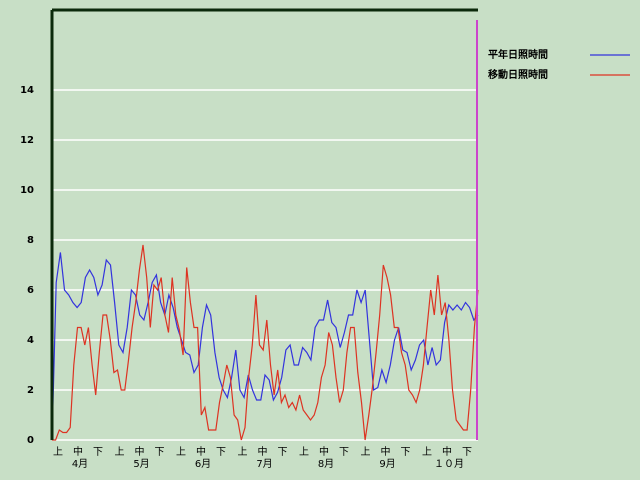 This screenshot has height=480, width=640. I want to click on y-tick-label: 14, so click(27, 90).